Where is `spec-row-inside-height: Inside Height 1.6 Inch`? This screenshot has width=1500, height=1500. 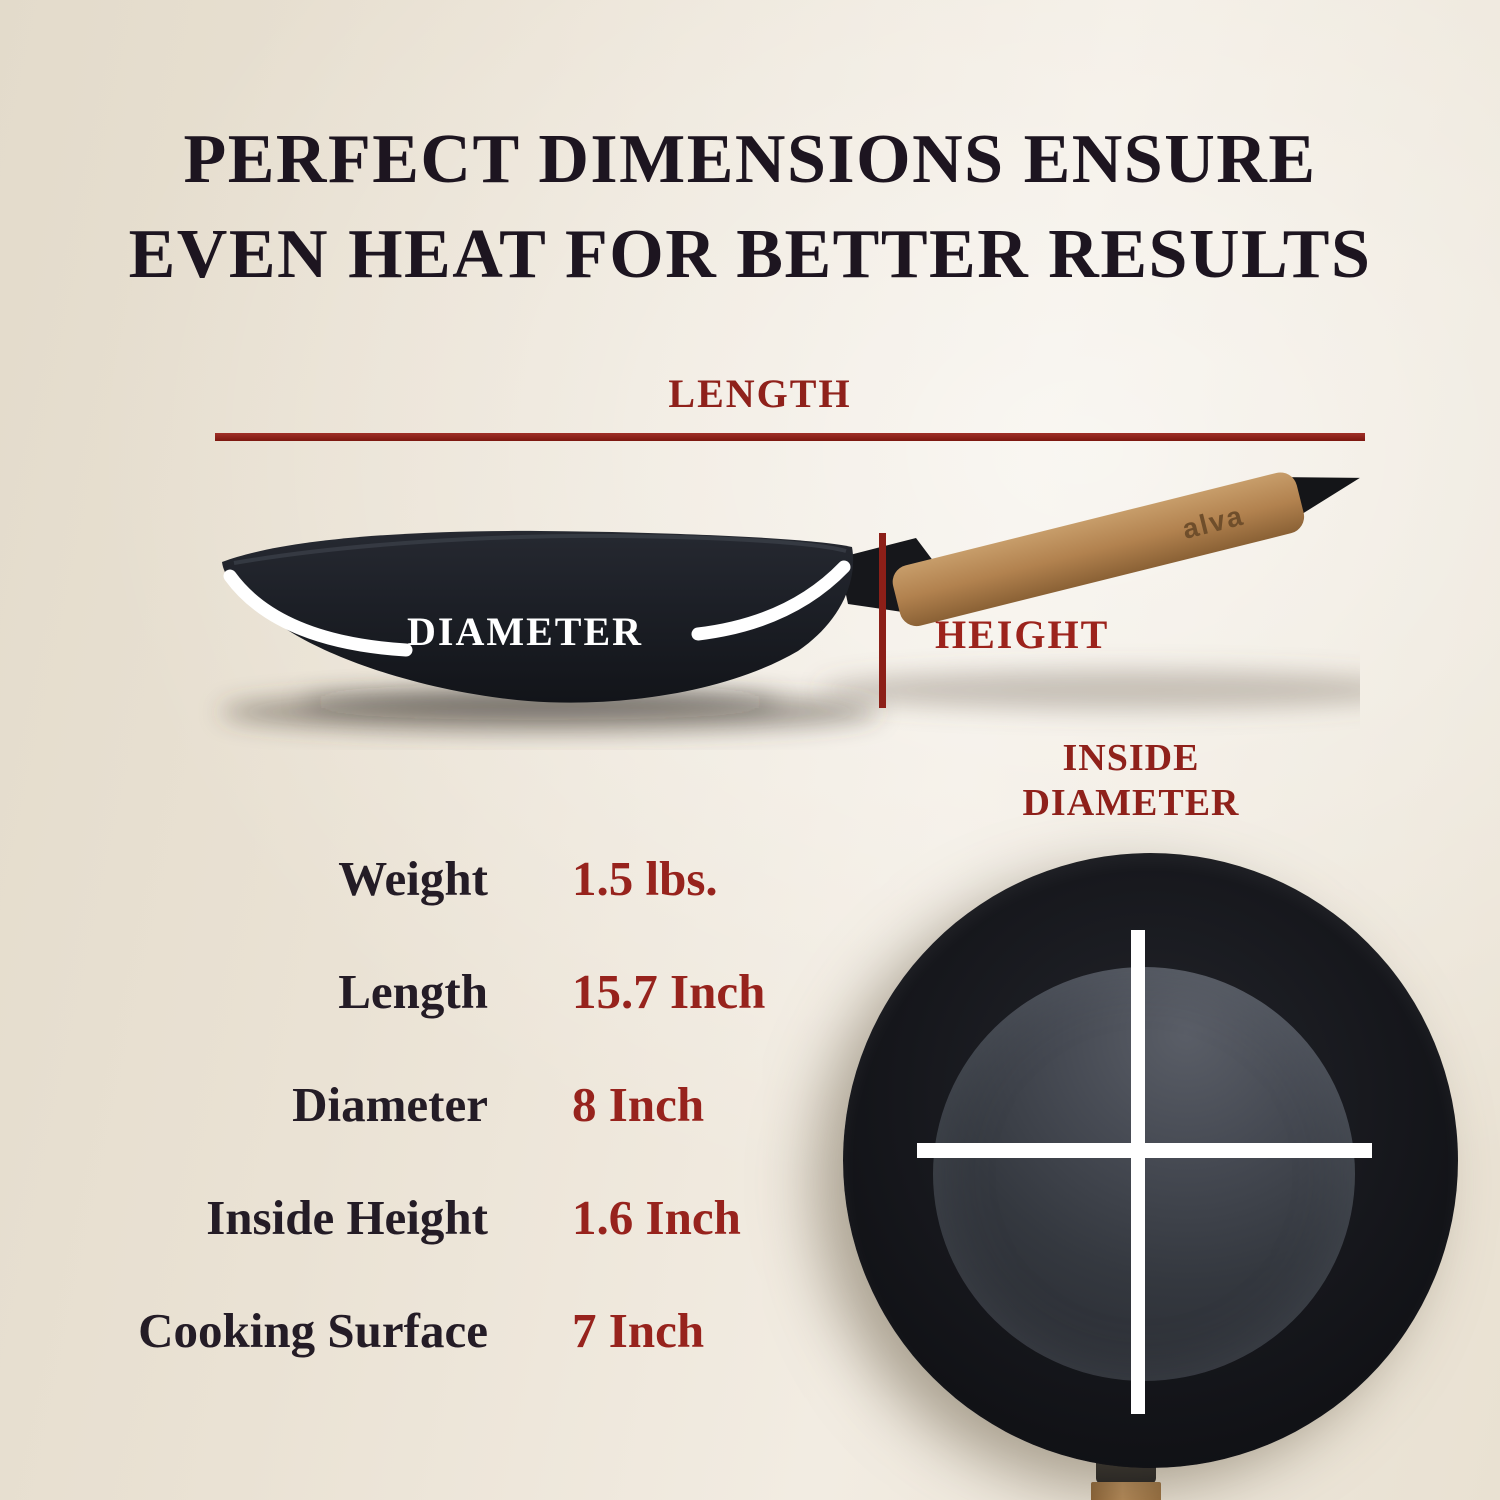 spec-row-inside-height: Inside Height 1.6 Inch is located at coordinates (400, 1217).